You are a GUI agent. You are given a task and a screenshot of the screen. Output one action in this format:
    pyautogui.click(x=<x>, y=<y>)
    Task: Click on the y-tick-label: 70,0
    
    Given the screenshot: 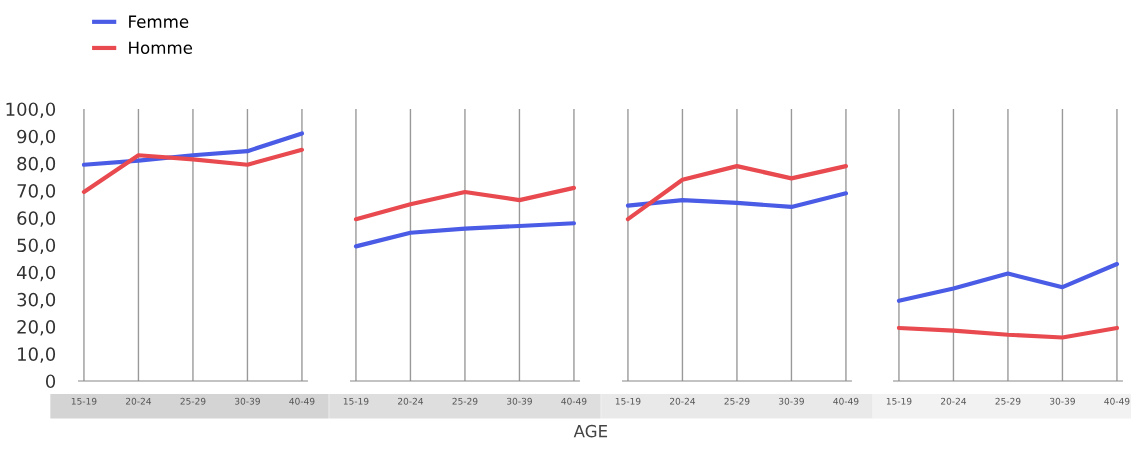 What is the action you would take?
    pyautogui.click(x=36, y=192)
    